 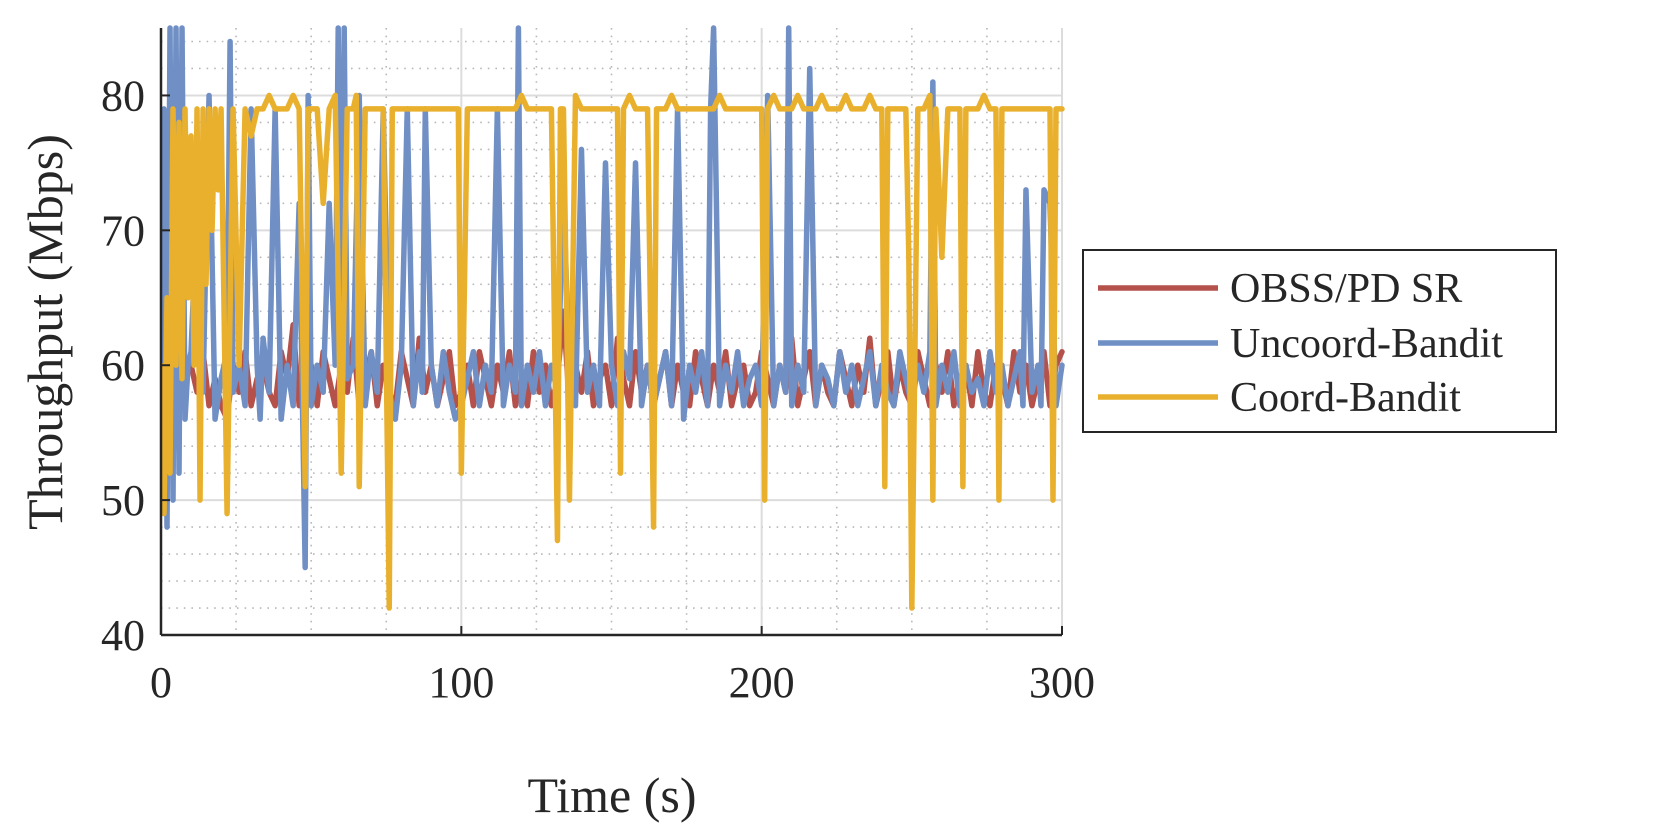 What do you see at coordinates (461, 682) in the screenshot?
I see `x-tick-label: 100` at bounding box center [461, 682].